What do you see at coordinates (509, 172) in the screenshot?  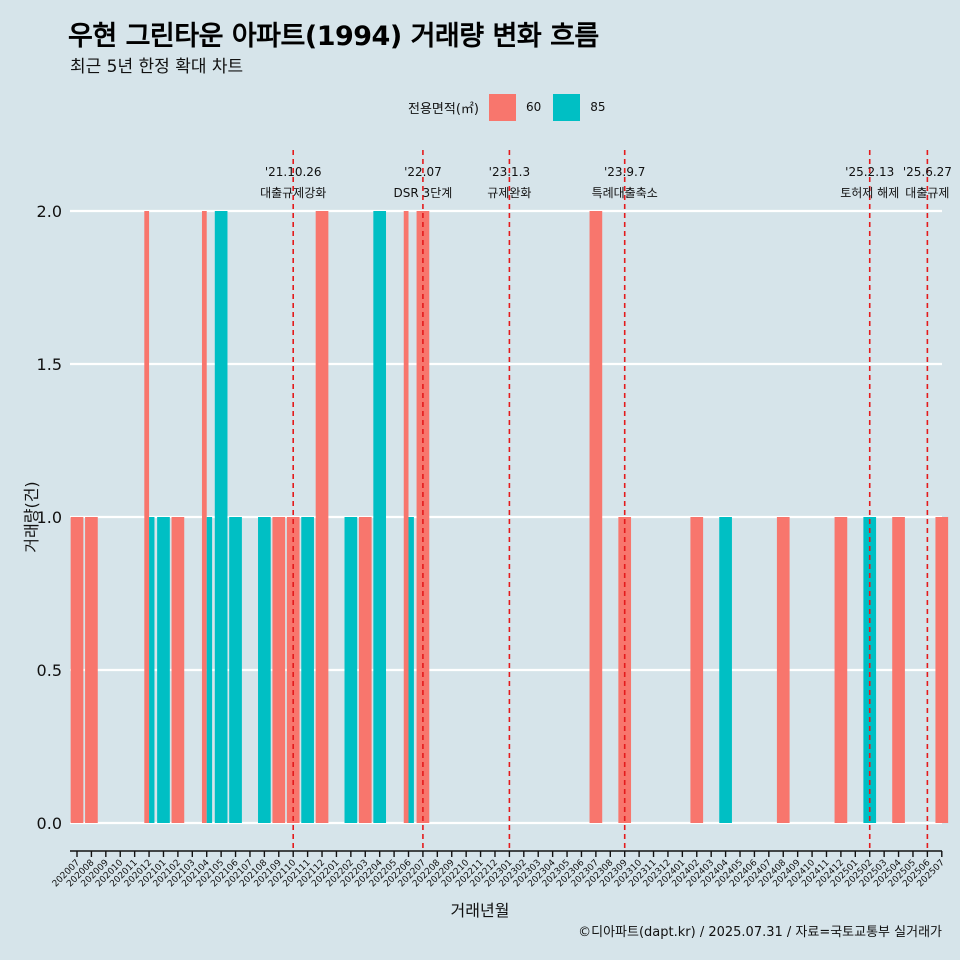 I see `event-date-label: '23.1.3` at bounding box center [509, 172].